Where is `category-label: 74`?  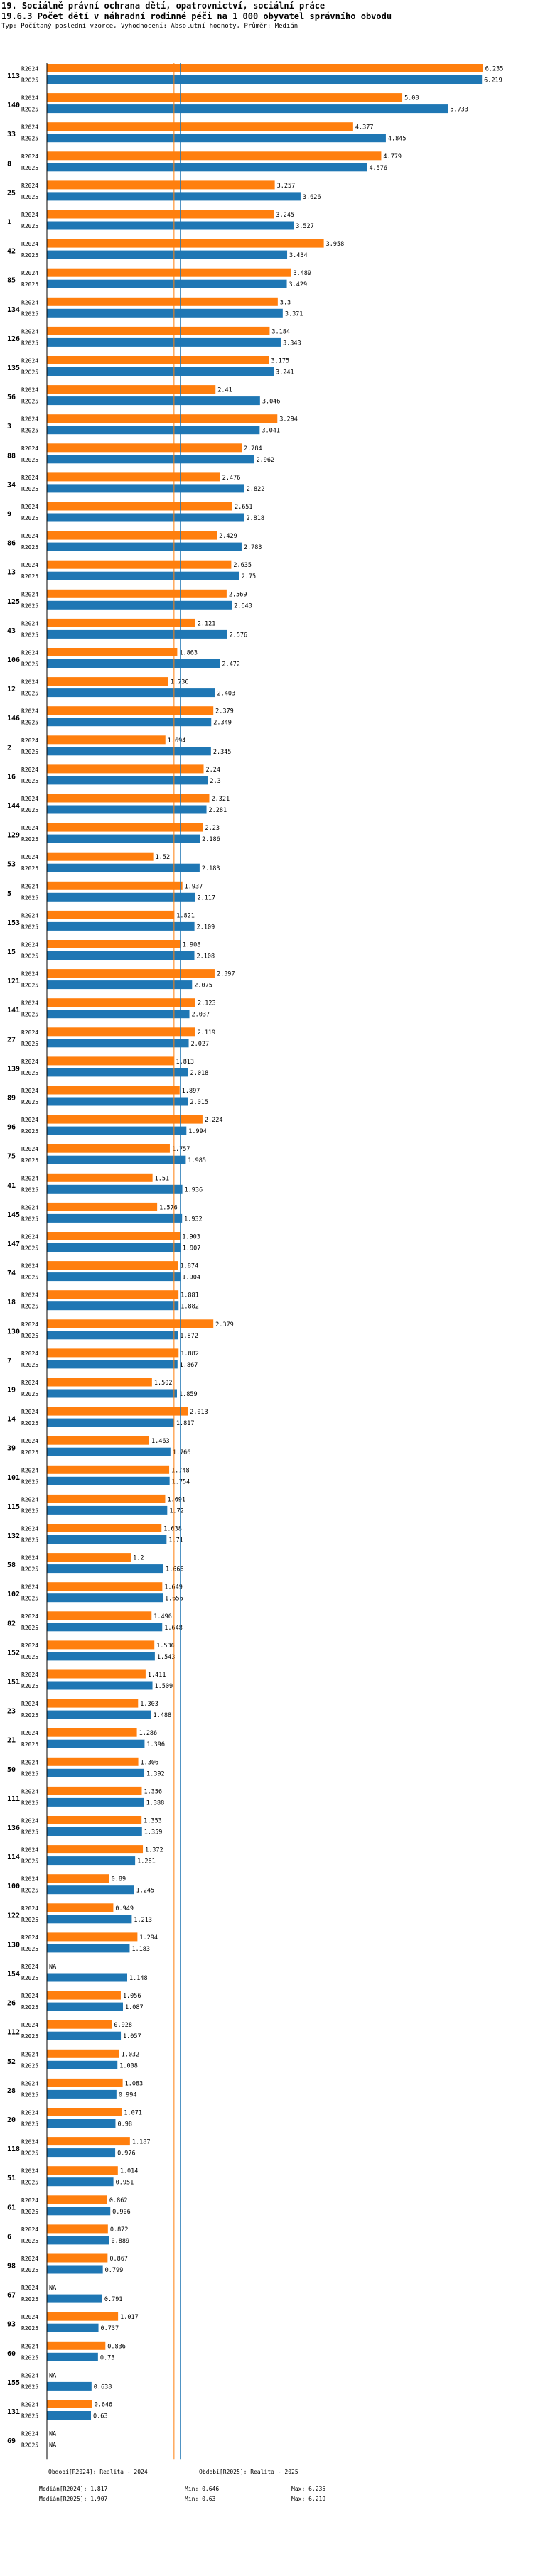 category-label: 74 is located at coordinates (11, 1273).